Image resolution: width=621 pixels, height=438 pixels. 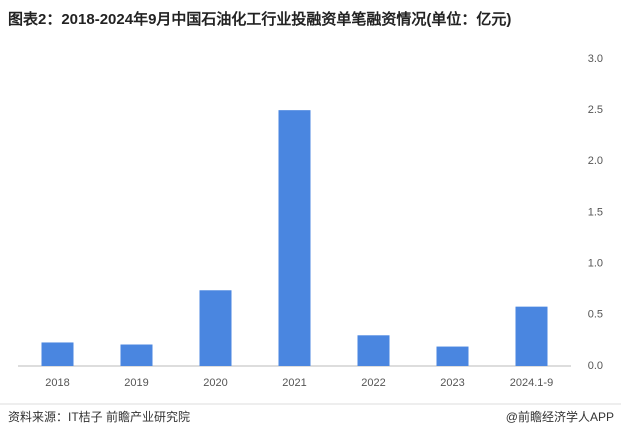 What do you see at coordinates (595, 366) in the screenshot?
I see `y-tick-label: 0.0` at bounding box center [595, 366].